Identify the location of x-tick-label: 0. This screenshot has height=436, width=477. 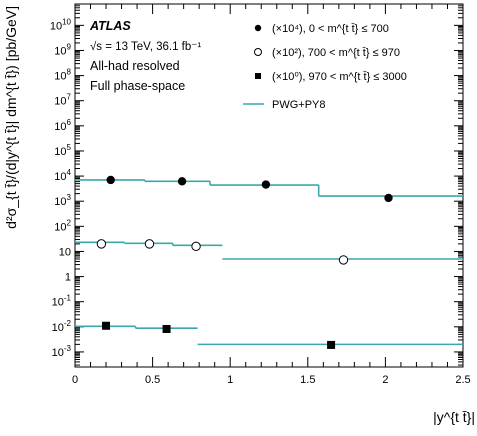
(75, 380).